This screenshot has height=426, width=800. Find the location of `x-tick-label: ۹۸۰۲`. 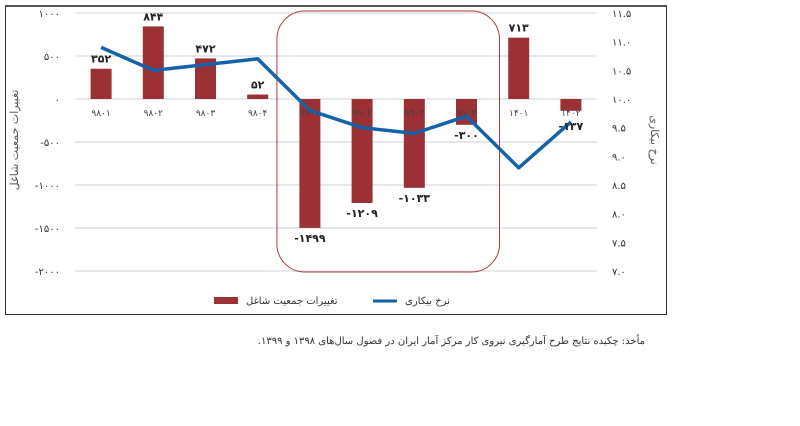

x-tick-label: ۹۸۰۲ is located at coordinates (154, 114).